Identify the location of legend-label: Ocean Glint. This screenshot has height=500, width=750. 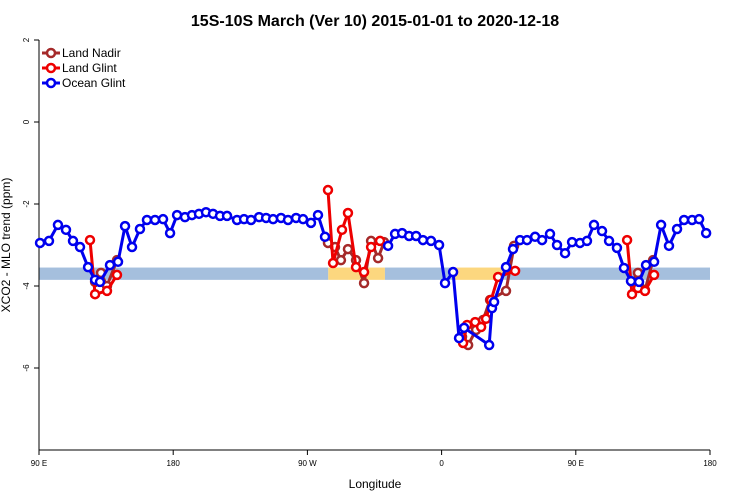
(94, 83).